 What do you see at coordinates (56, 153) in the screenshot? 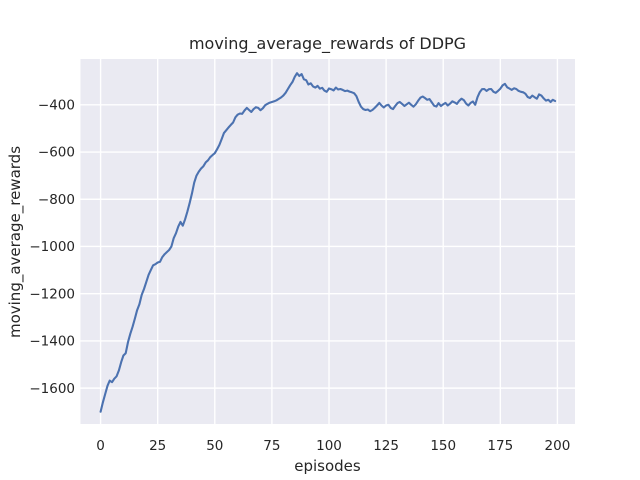
I see `y-tick-label: −600` at bounding box center [56, 153].